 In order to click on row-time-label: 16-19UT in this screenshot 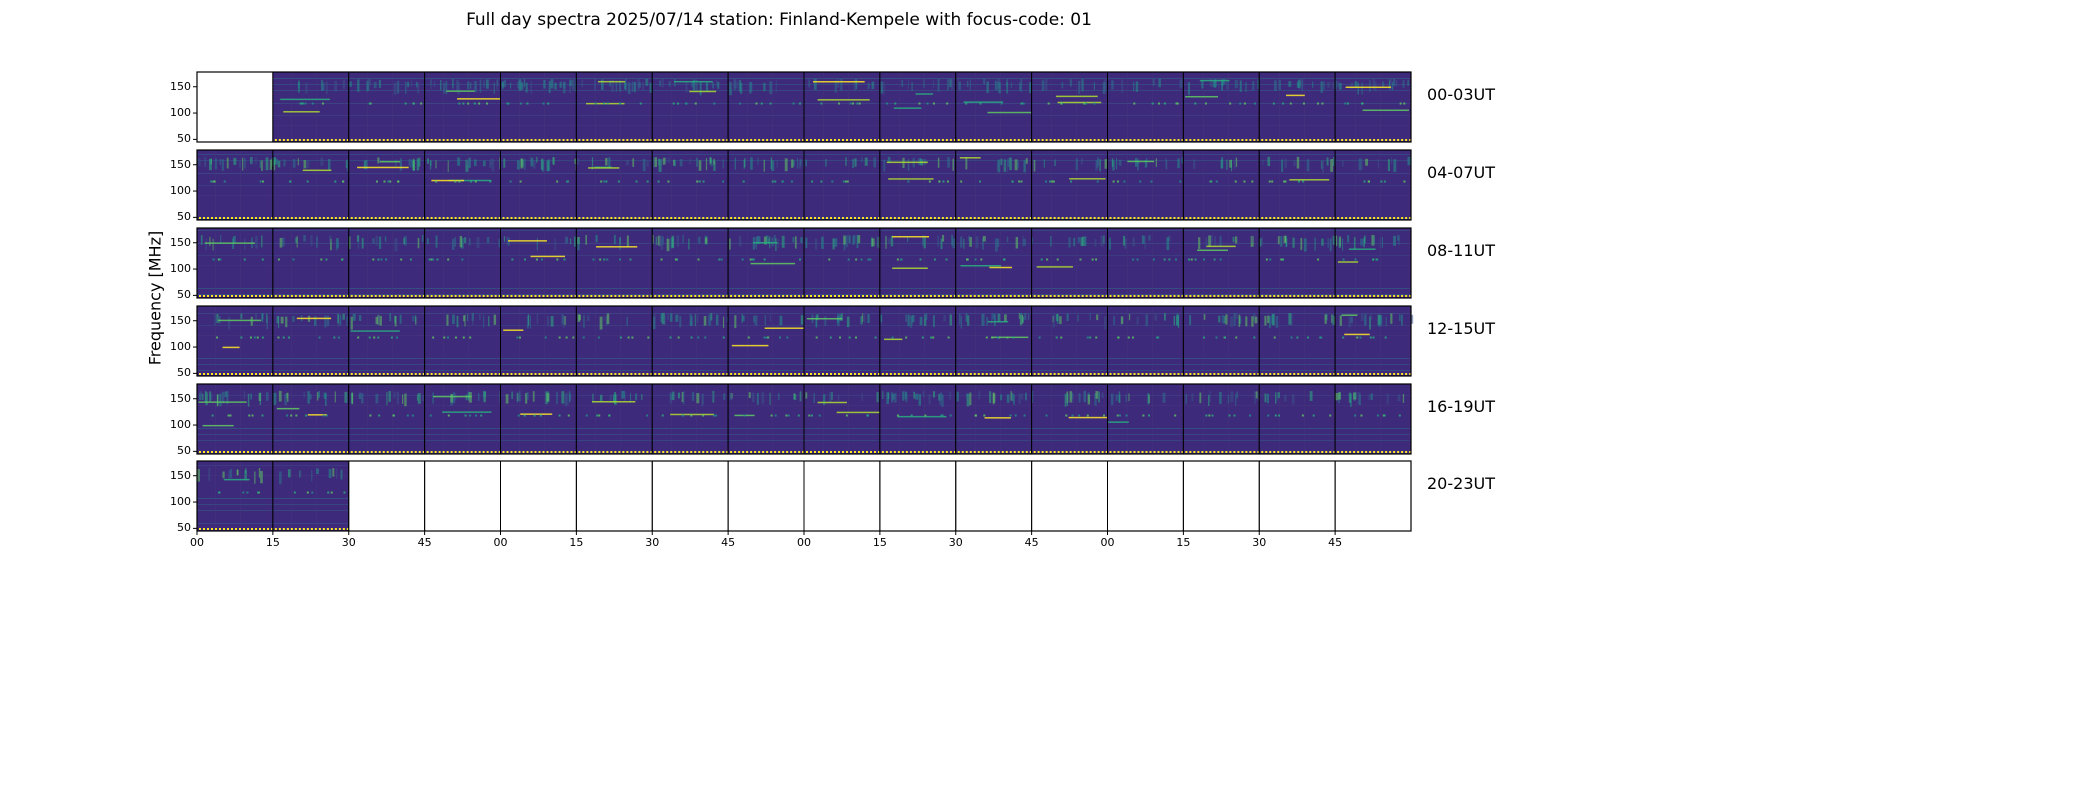, I will do `click(1461, 406)`.